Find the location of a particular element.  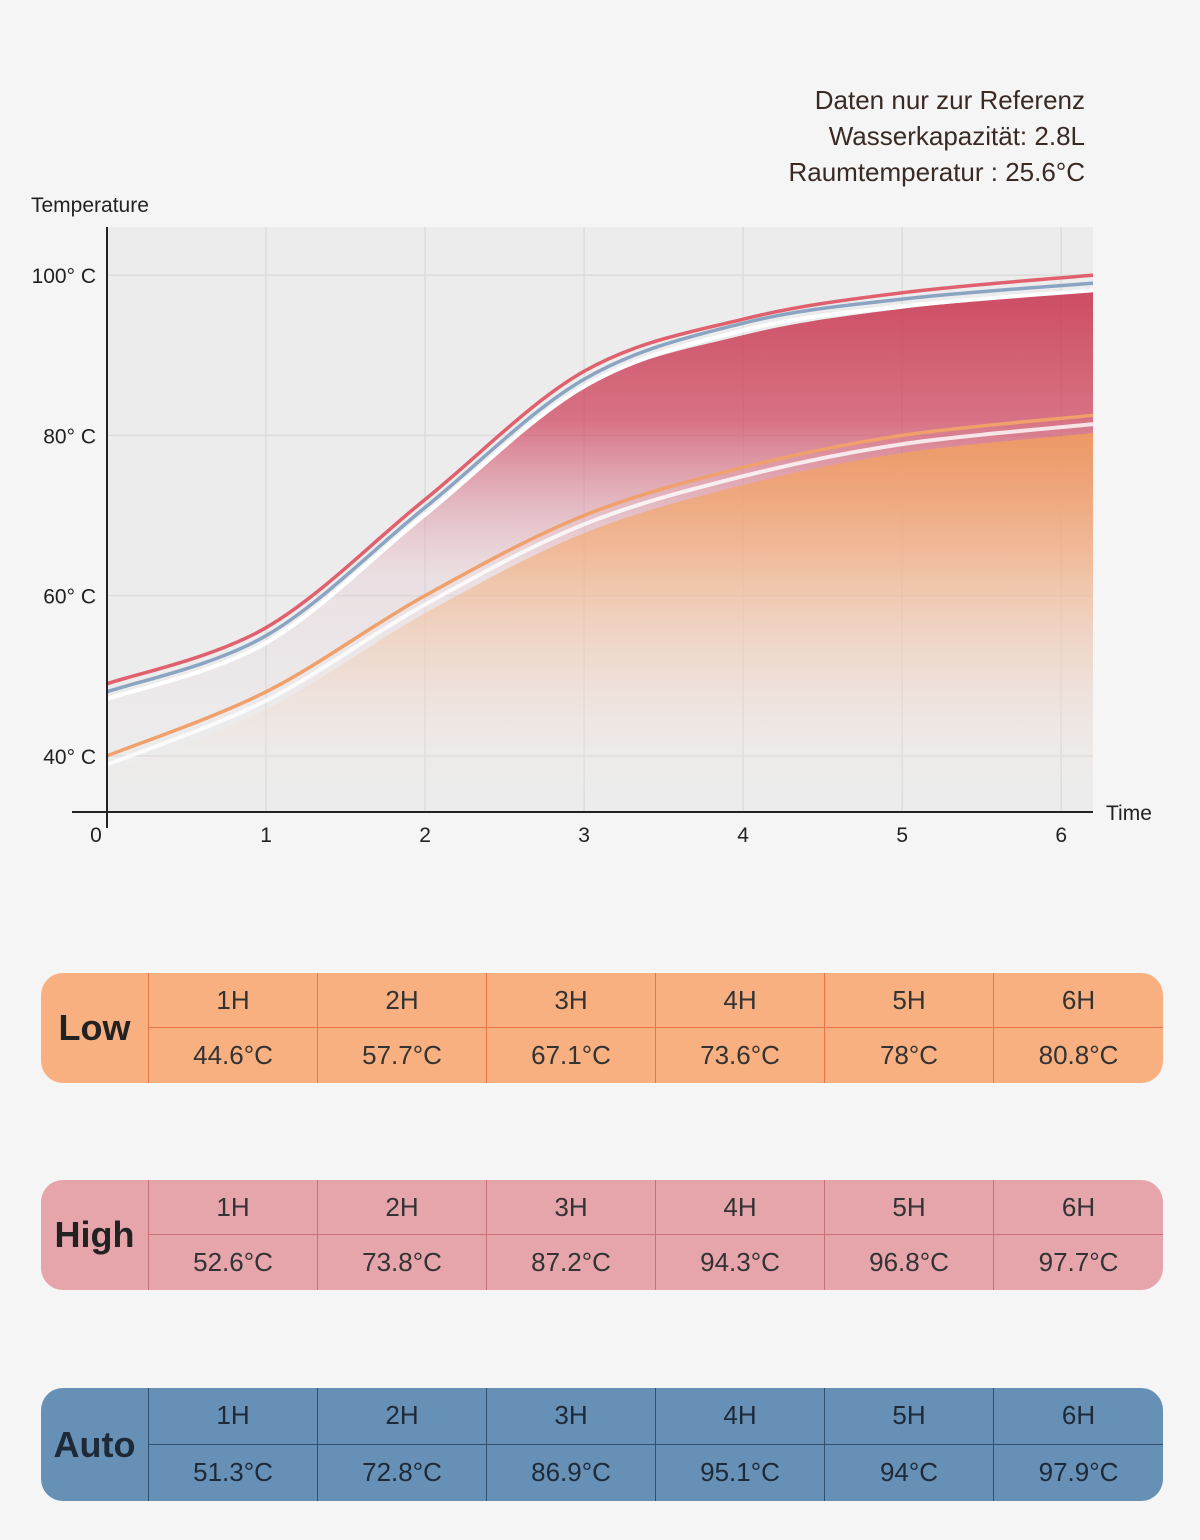

table-temp-cell: 94°C is located at coordinates (909, 1472).